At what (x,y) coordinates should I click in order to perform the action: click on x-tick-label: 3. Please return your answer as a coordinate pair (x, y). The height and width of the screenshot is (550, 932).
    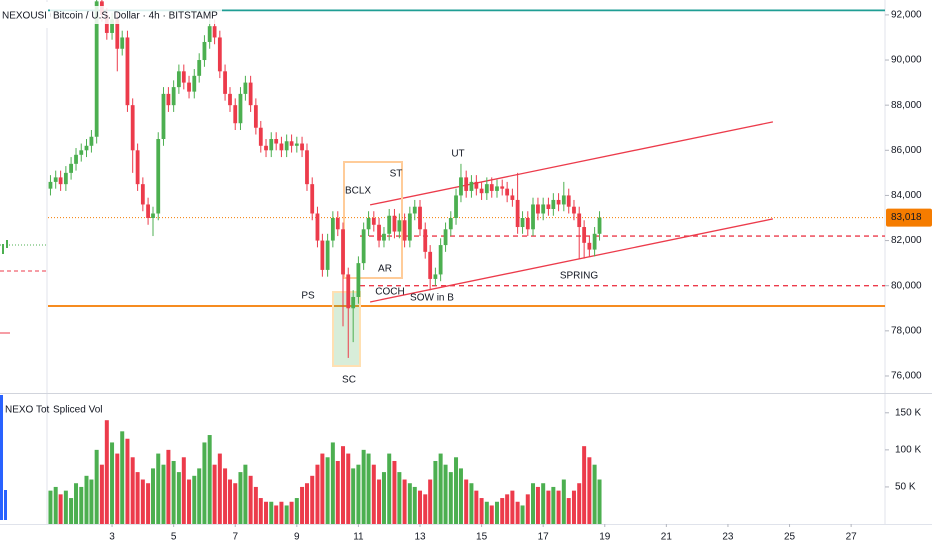
    Looking at the image, I should click on (112, 537).